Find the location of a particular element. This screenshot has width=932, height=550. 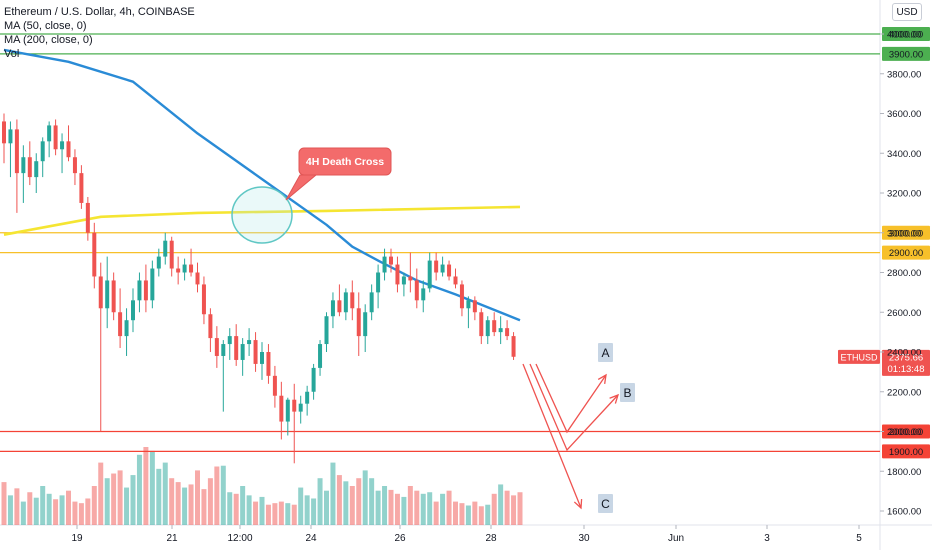

scenario-label-bg is located at coordinates (605, 503).